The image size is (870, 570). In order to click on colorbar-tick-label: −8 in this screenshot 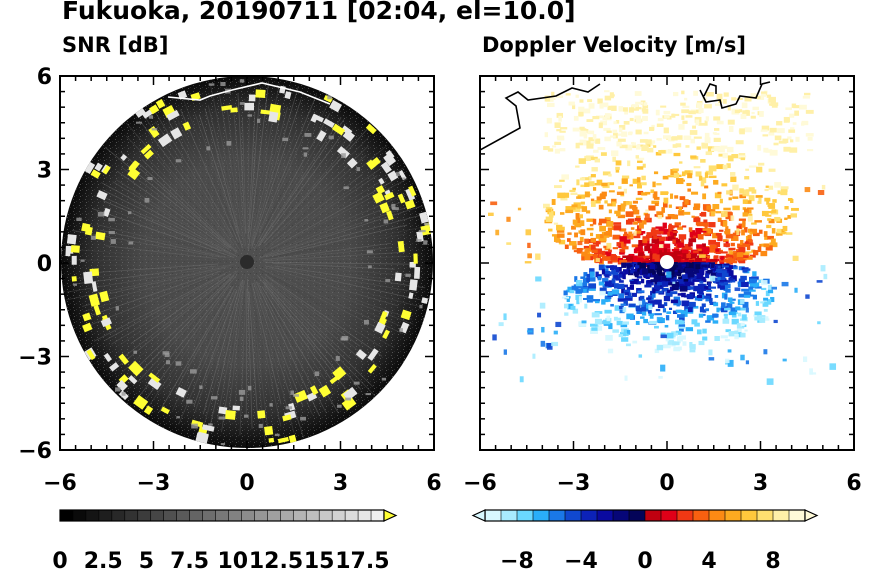, I will do `click(517, 559)`.